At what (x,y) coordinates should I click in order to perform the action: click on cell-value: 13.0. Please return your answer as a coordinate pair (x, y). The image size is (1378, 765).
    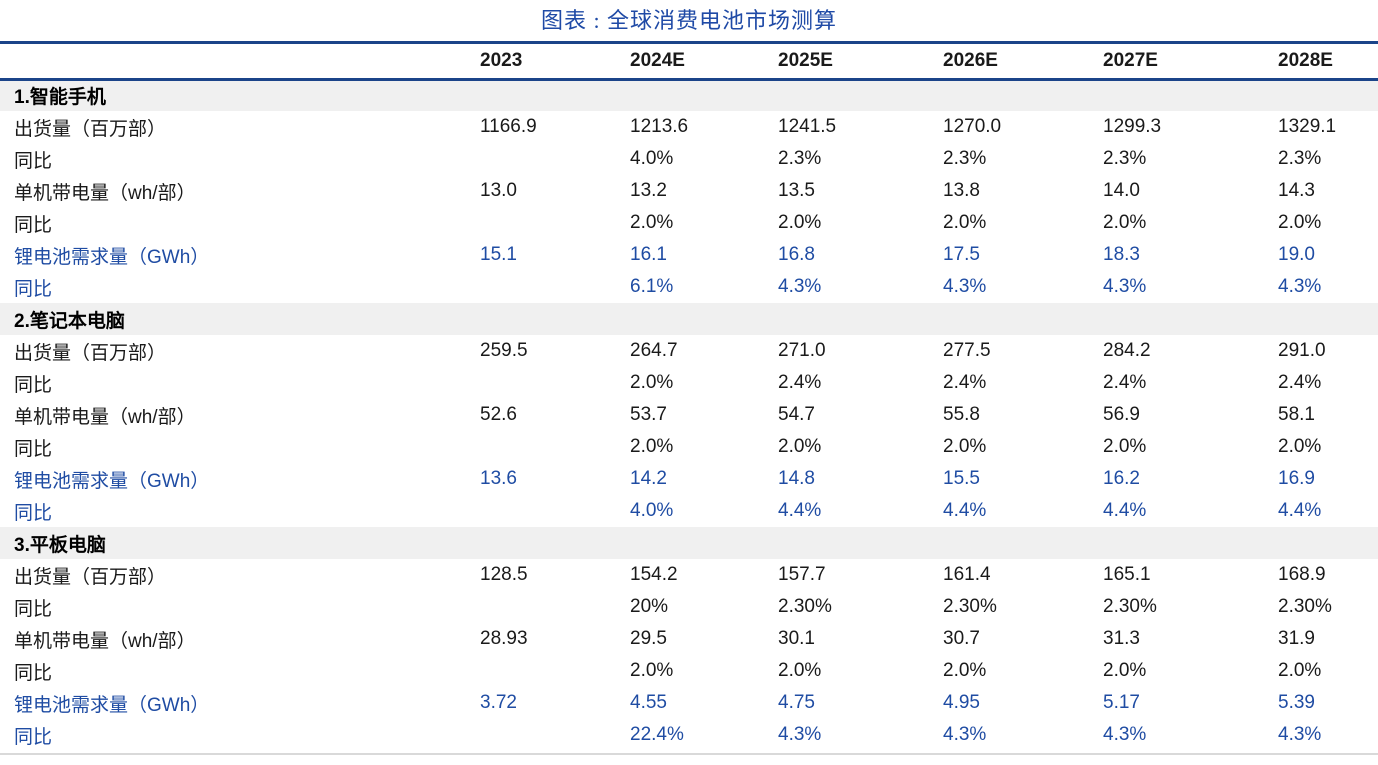
    Looking at the image, I should click on (498, 190).